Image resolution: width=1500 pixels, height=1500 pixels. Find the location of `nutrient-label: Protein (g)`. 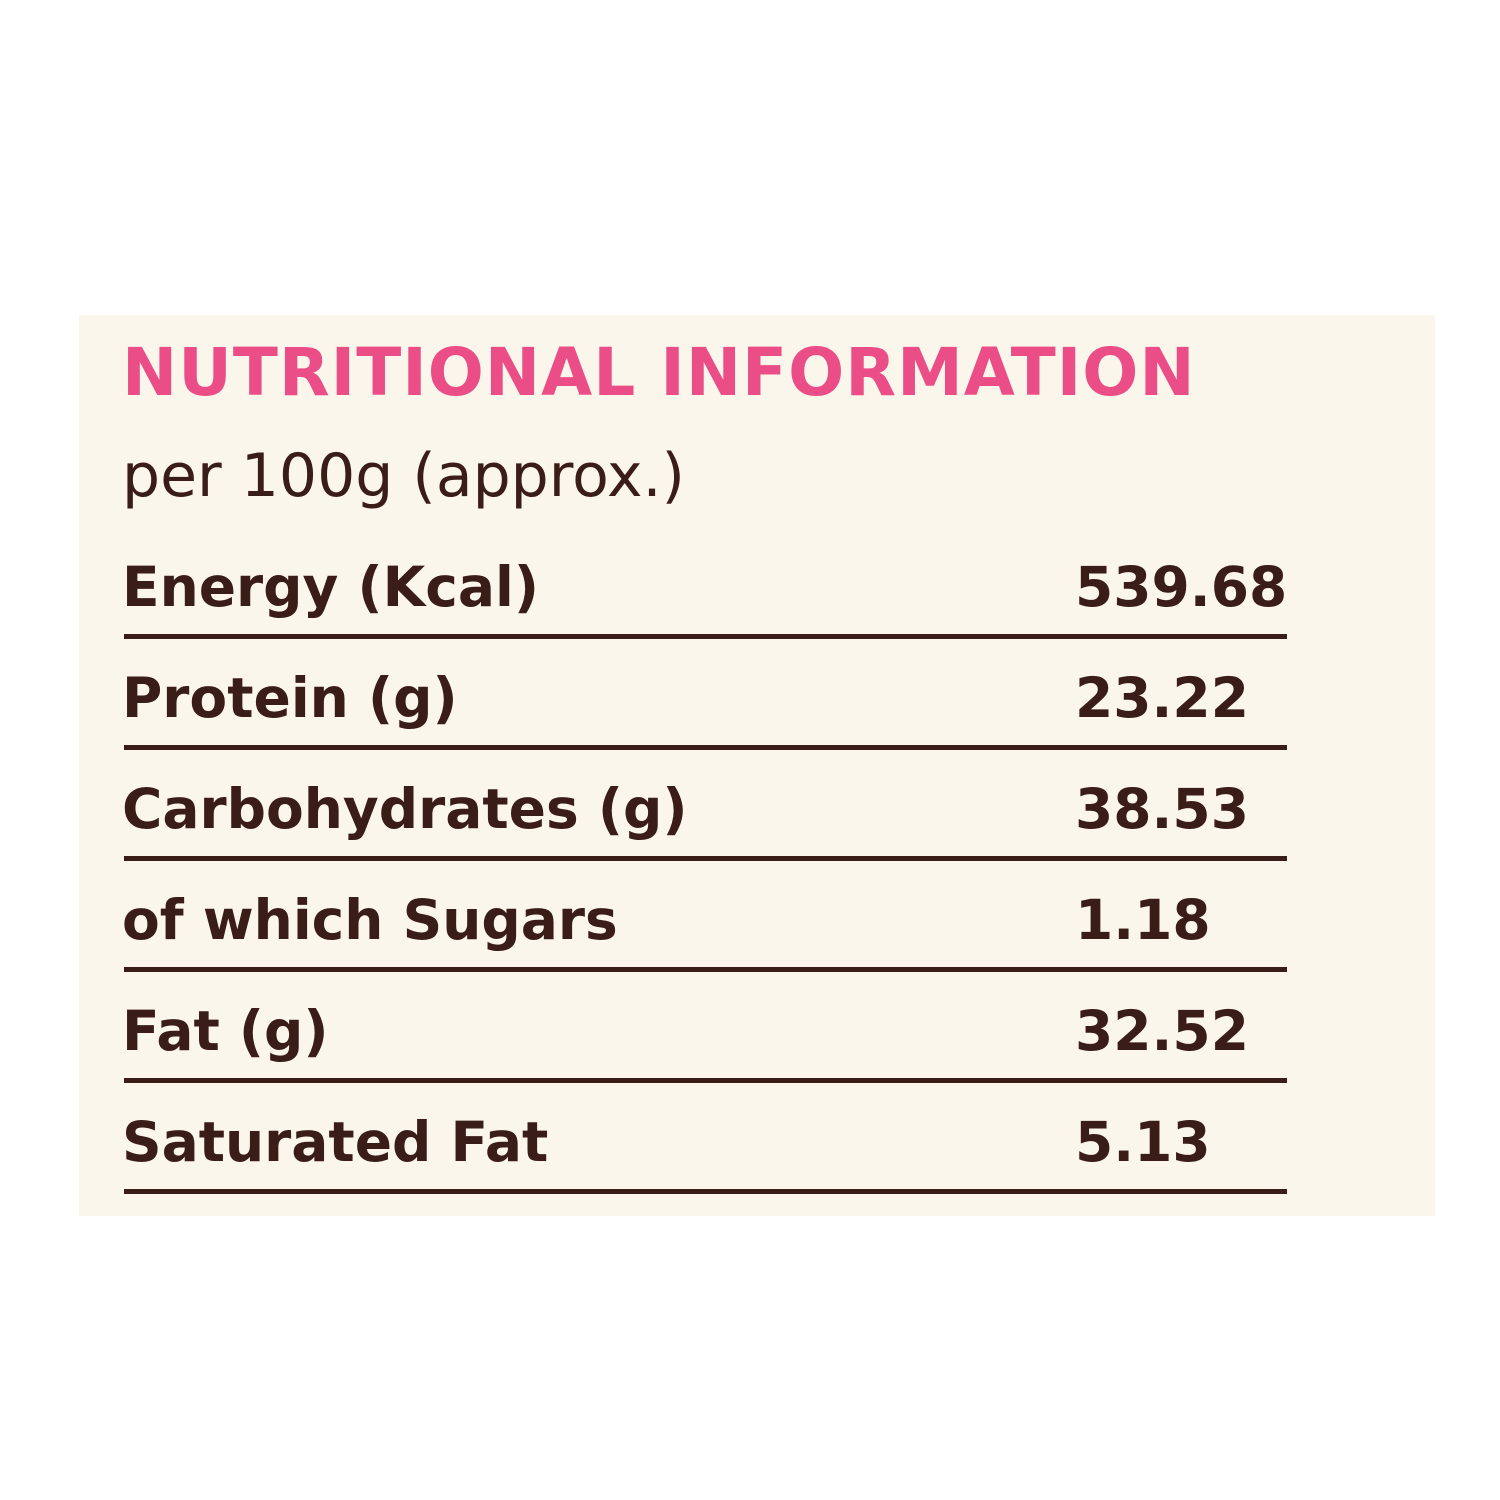

nutrient-label: Protein (g) is located at coordinates (290, 698).